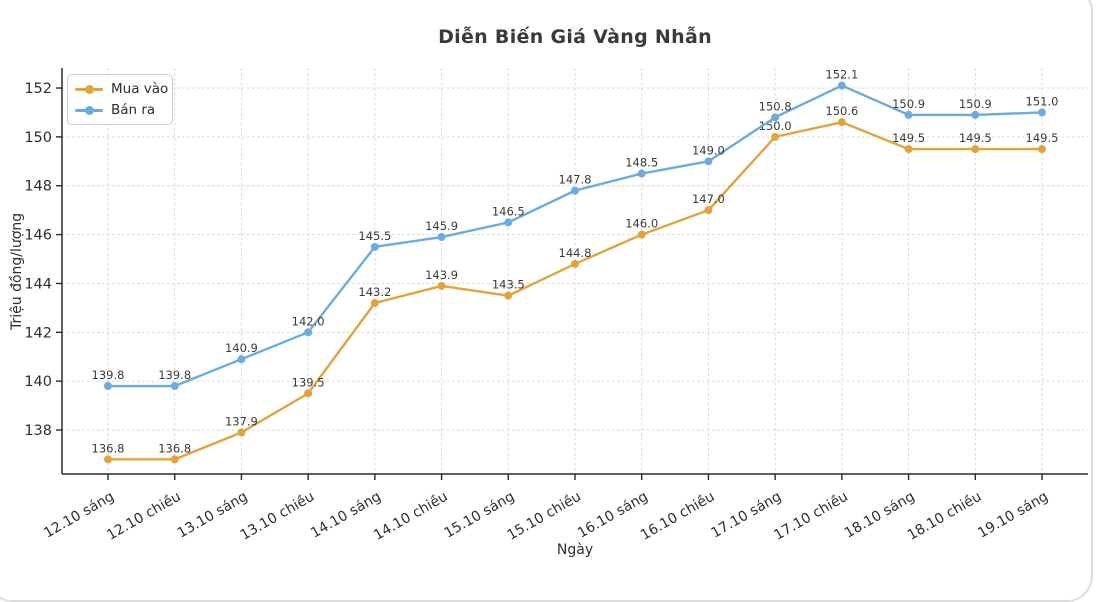 The image size is (1102, 602). Describe the element at coordinates (641, 224) in the screenshot. I see `point-label: 146.0` at that location.